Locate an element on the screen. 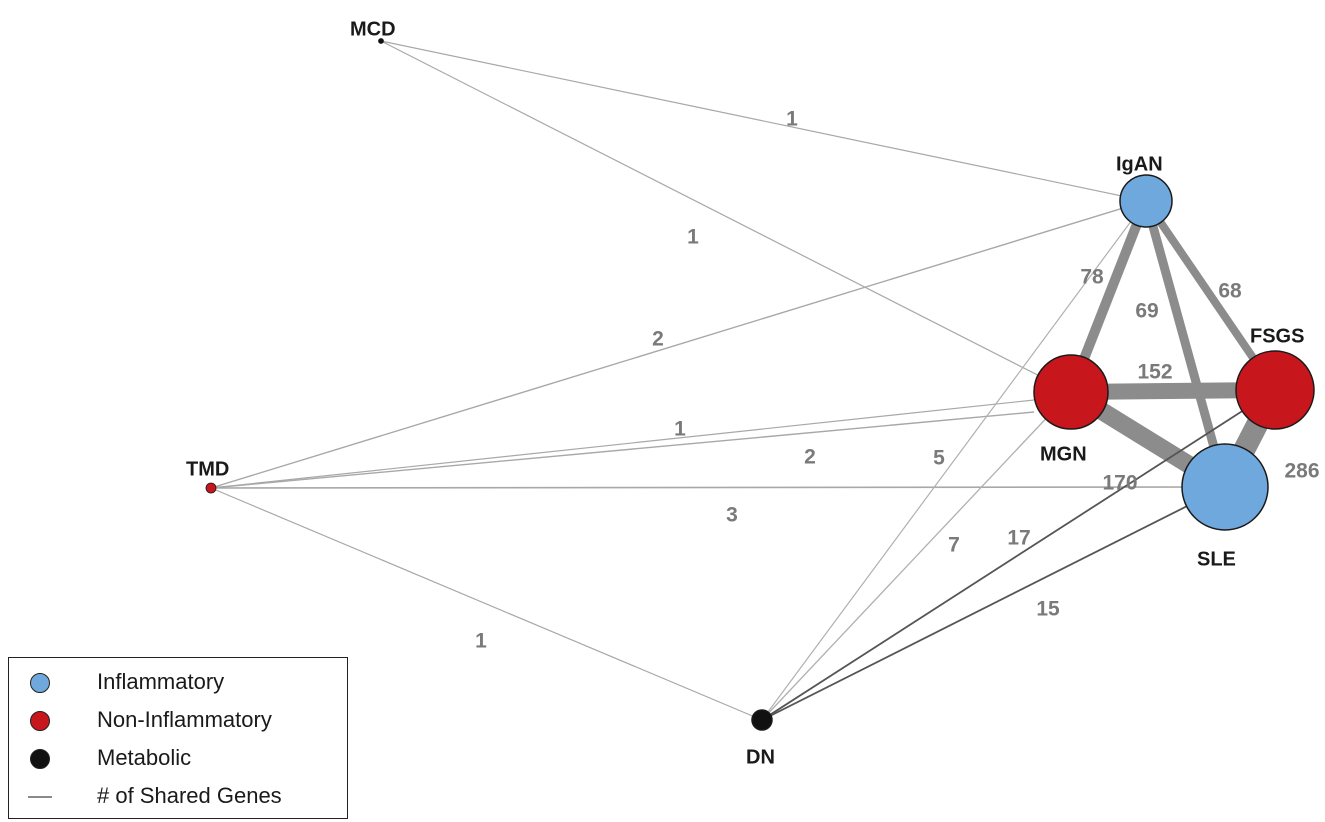  inflammatory-swatch is located at coordinates (40, 683).